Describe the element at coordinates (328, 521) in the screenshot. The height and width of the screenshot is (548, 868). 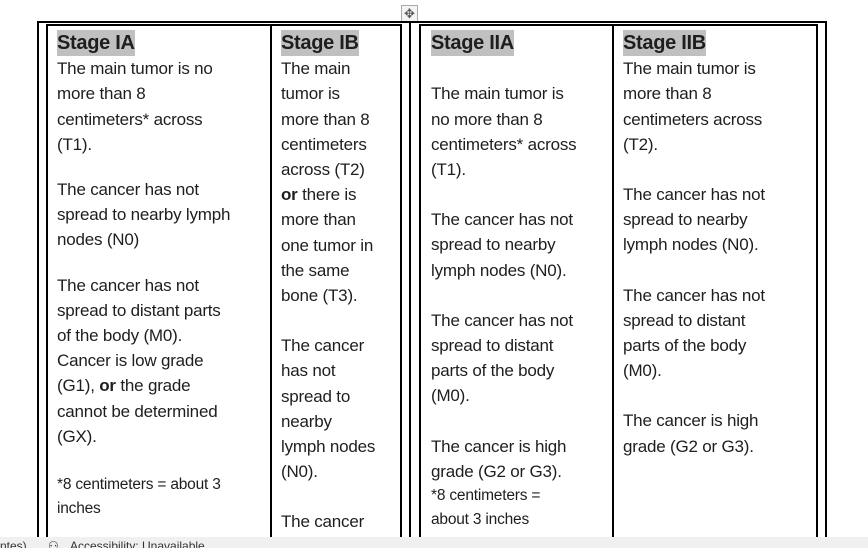
I see `paragraph: The cancer` at that location.